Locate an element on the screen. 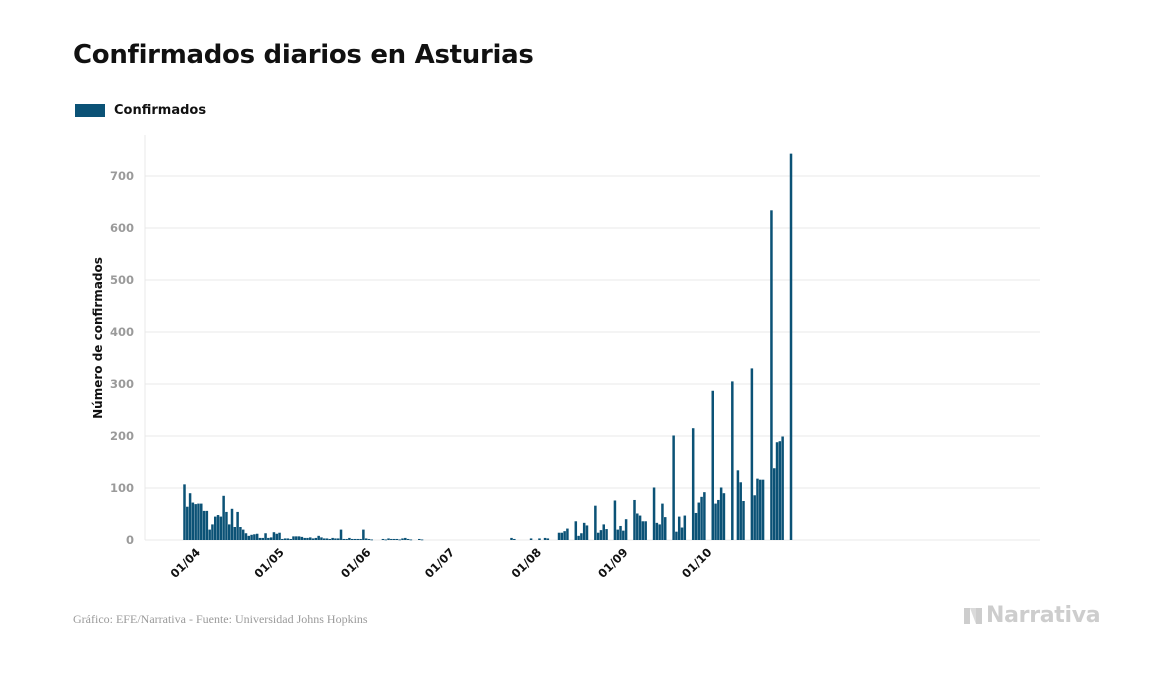 This screenshot has width=1157, height=674. legend: Confirmados is located at coordinates (140, 110).